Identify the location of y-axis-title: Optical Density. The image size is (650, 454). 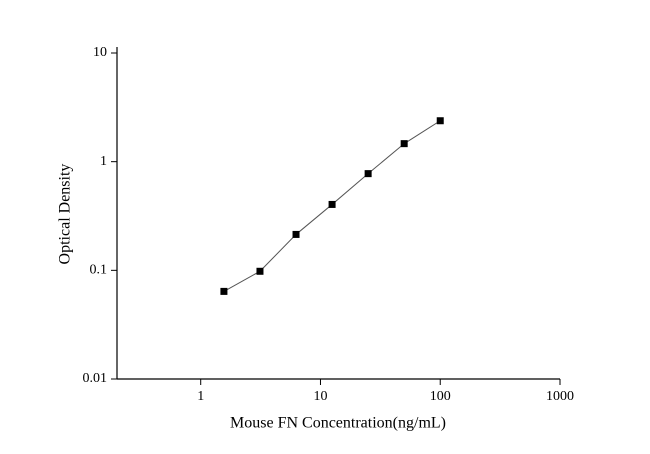
(65, 214).